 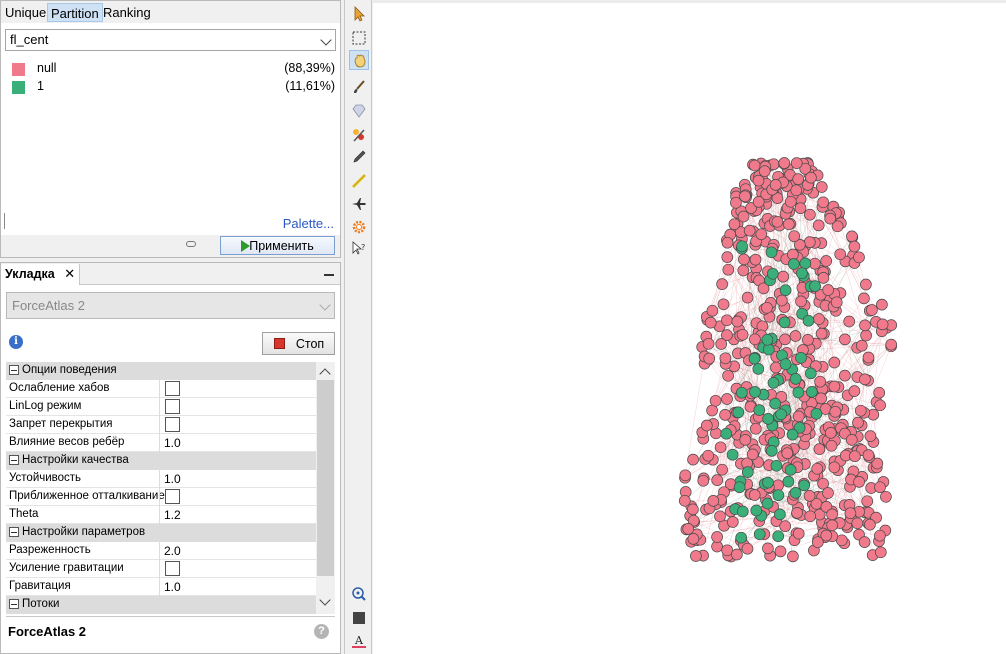 What do you see at coordinates (359, 14) in the screenshot?
I see `cursor-icon` at bounding box center [359, 14].